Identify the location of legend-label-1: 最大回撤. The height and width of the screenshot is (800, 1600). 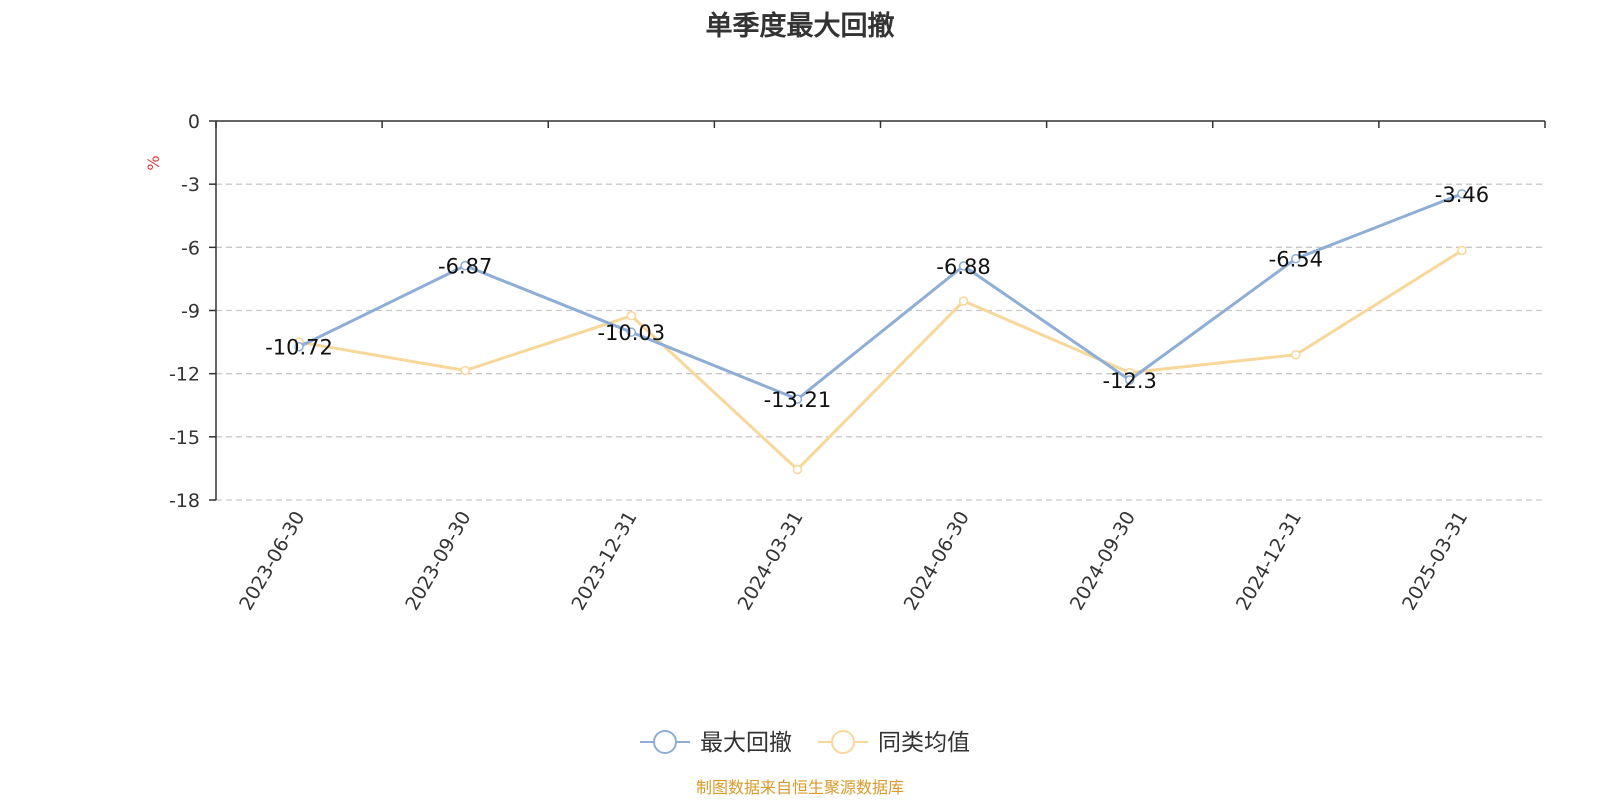
(746, 743).